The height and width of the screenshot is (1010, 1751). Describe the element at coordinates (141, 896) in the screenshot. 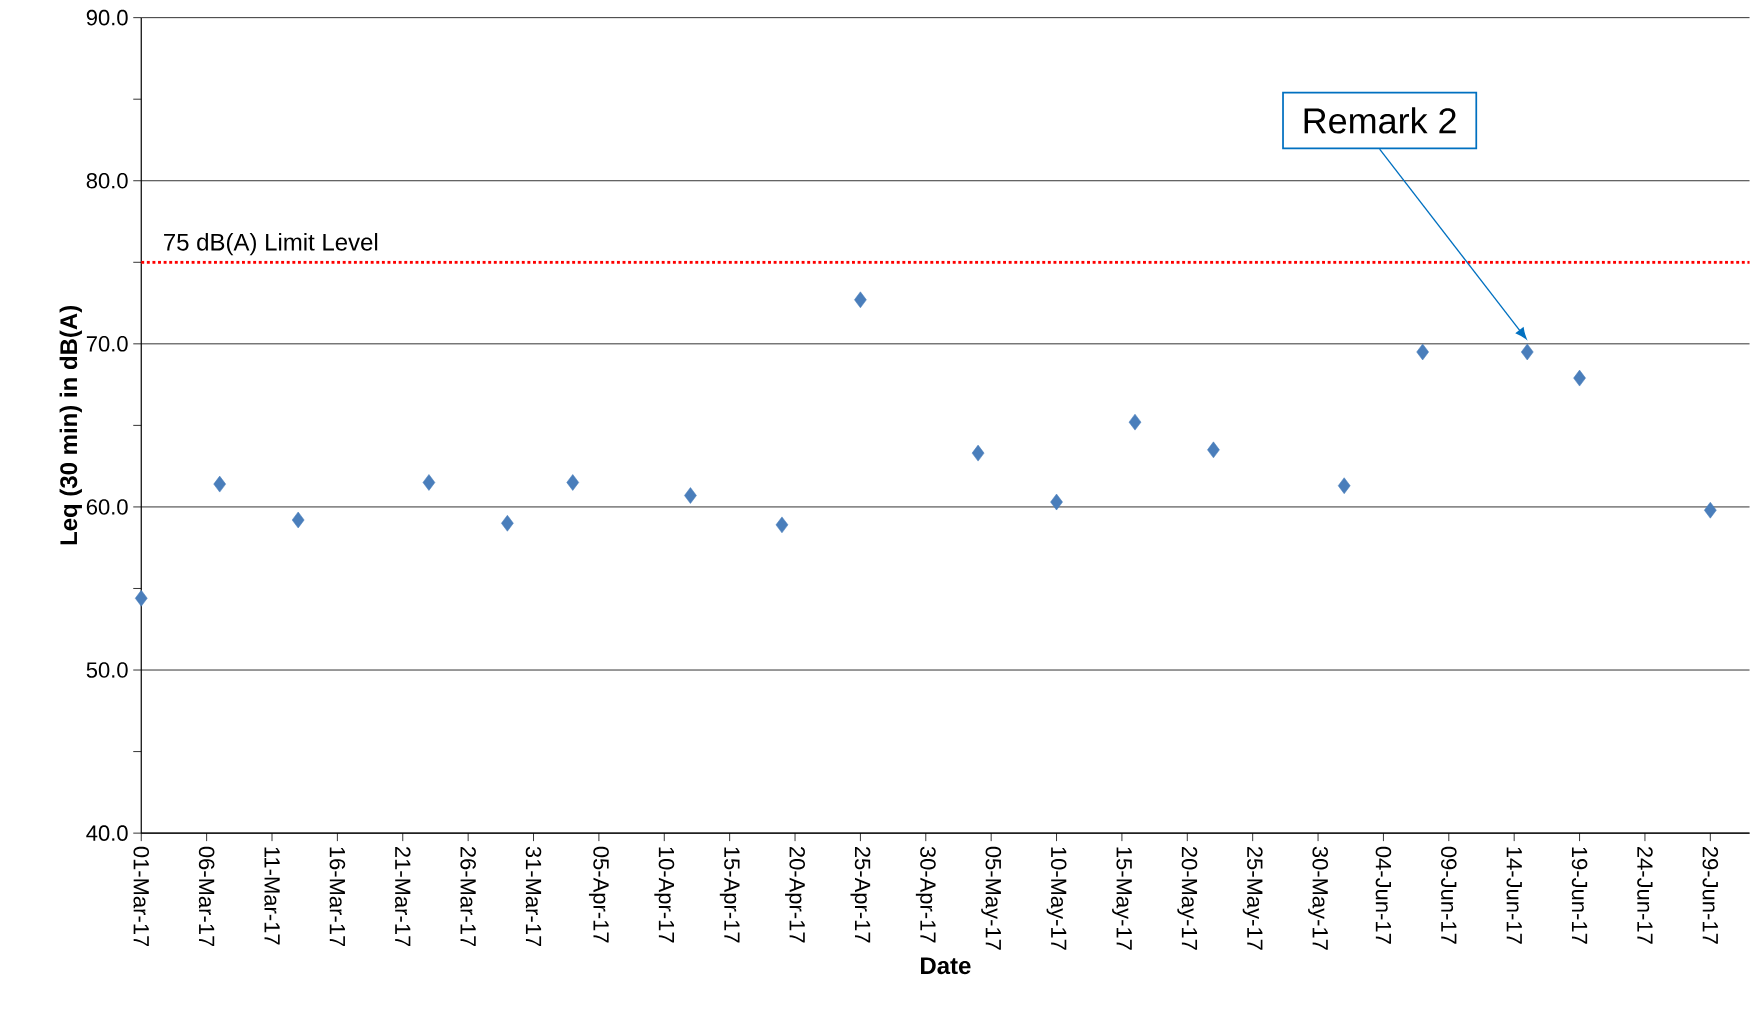

I see `x-tick-label: 01-Mar-17` at that location.